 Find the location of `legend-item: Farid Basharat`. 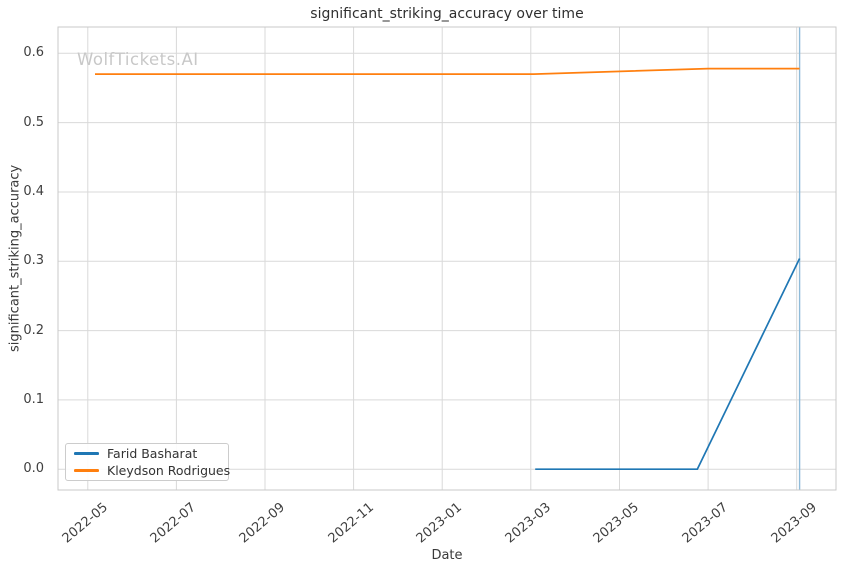

legend-item: Farid Basharat is located at coordinates (147, 453).